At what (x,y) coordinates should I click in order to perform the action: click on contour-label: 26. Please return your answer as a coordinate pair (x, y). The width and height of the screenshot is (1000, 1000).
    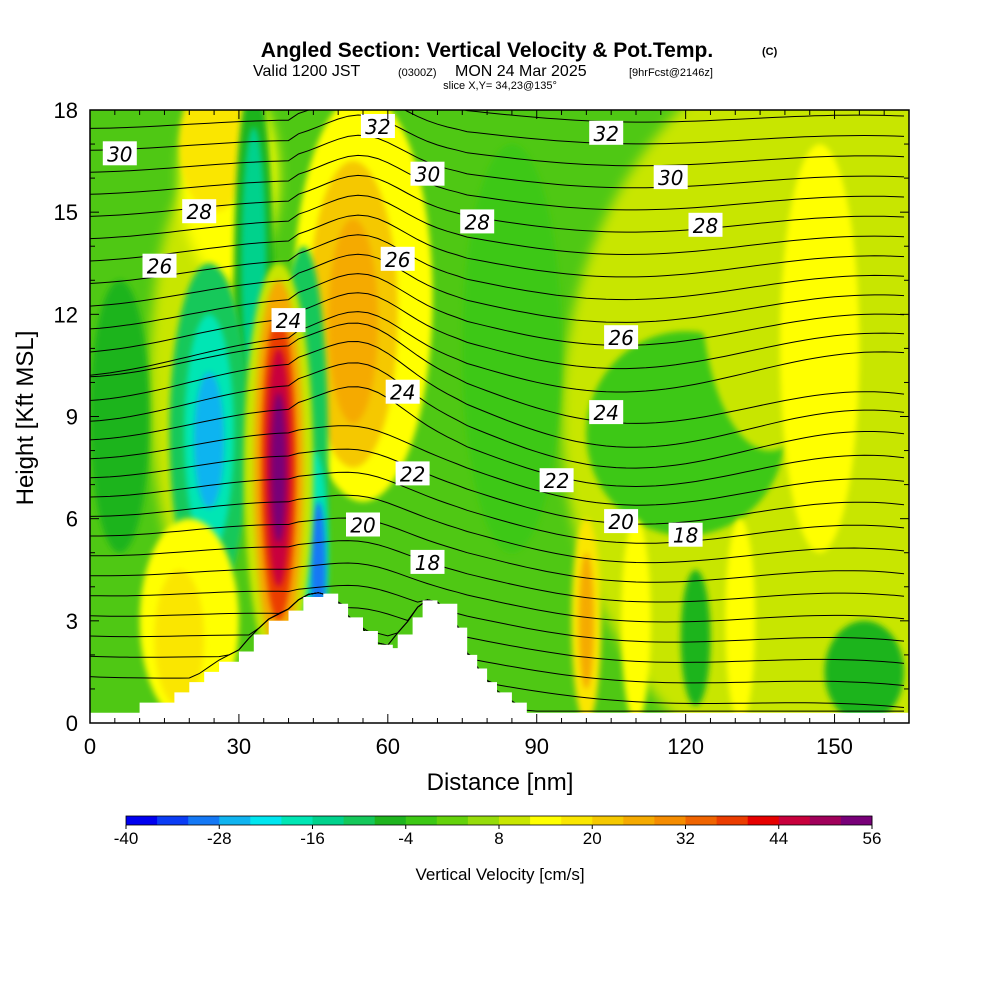
    Looking at the image, I should click on (159, 266).